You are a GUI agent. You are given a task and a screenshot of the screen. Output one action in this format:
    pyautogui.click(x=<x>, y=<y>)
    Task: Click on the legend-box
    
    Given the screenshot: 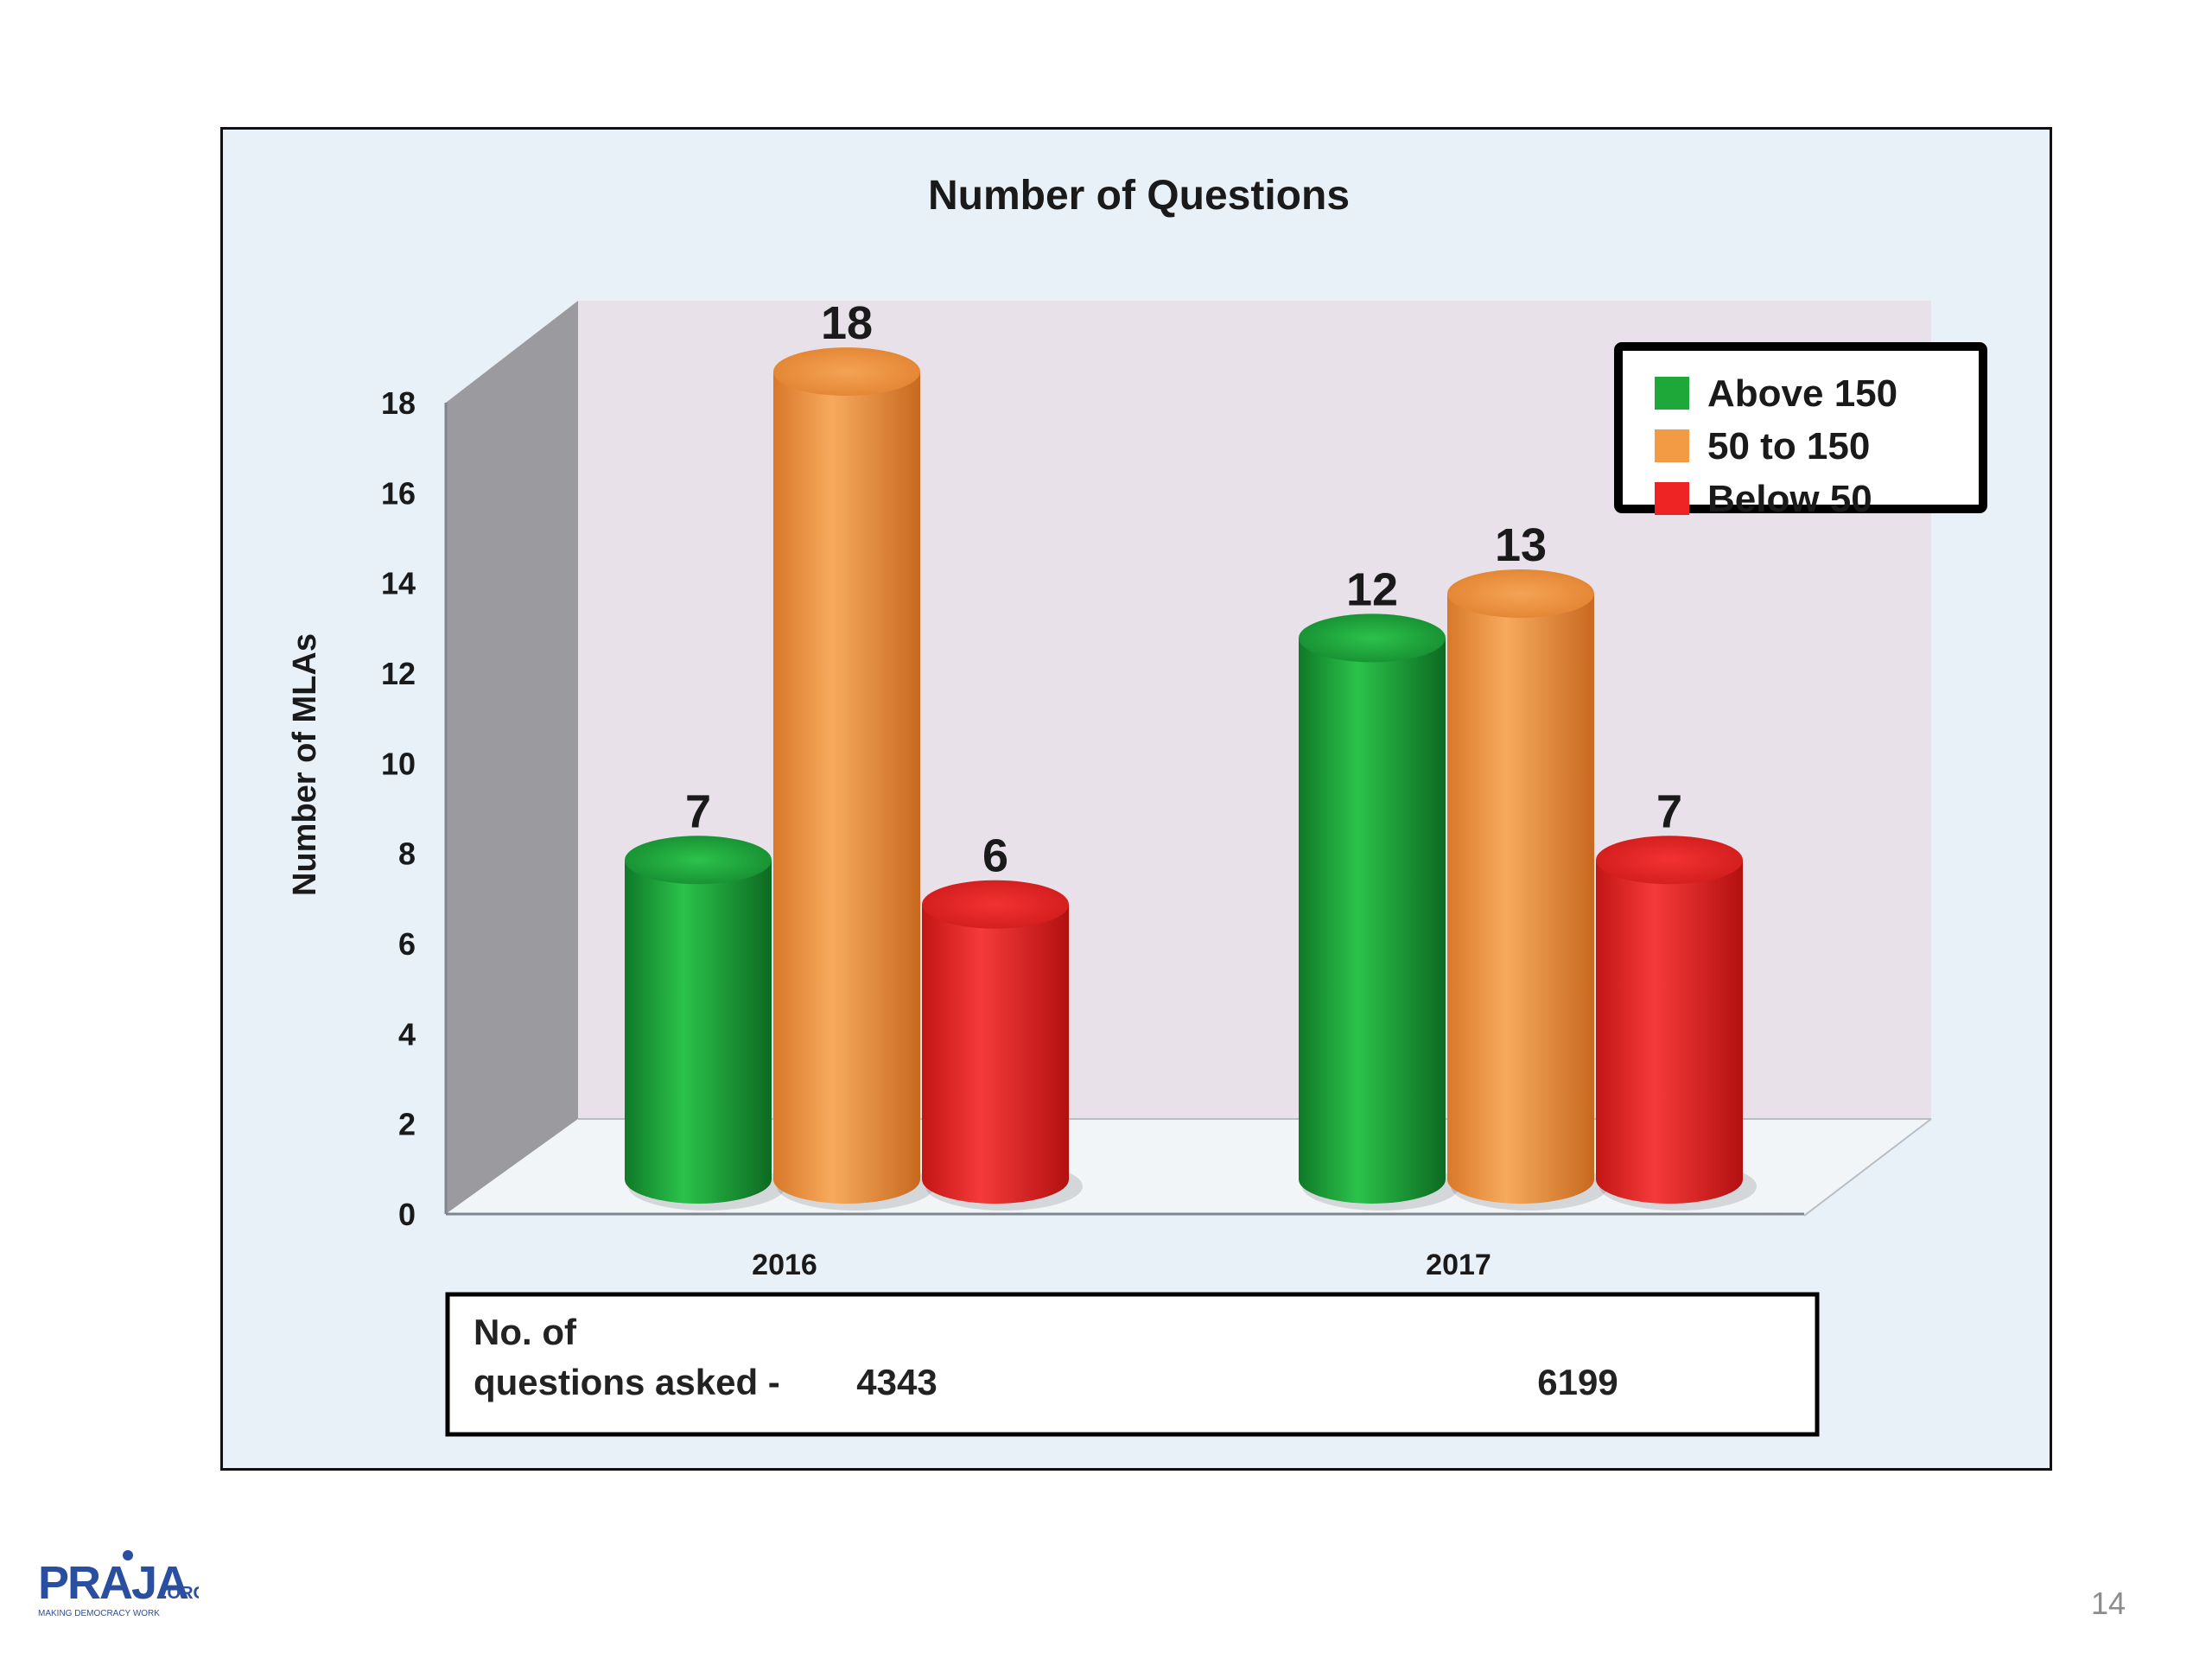 What is the action you would take?
    pyautogui.click(x=1800, y=427)
    